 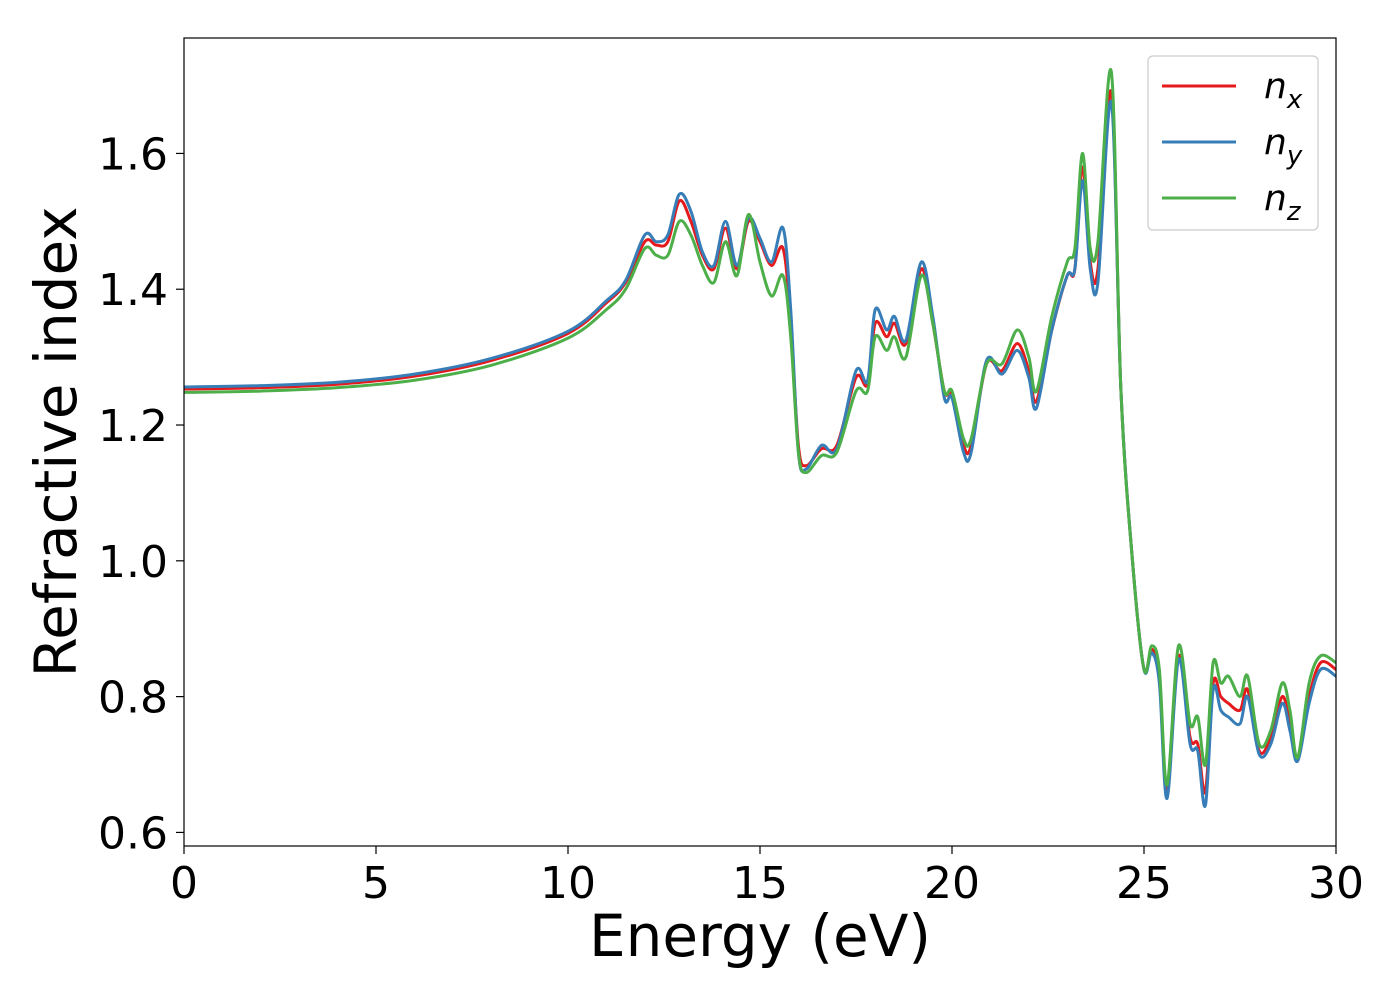 I want to click on y-tick-label: 0.6, so click(x=133, y=833).